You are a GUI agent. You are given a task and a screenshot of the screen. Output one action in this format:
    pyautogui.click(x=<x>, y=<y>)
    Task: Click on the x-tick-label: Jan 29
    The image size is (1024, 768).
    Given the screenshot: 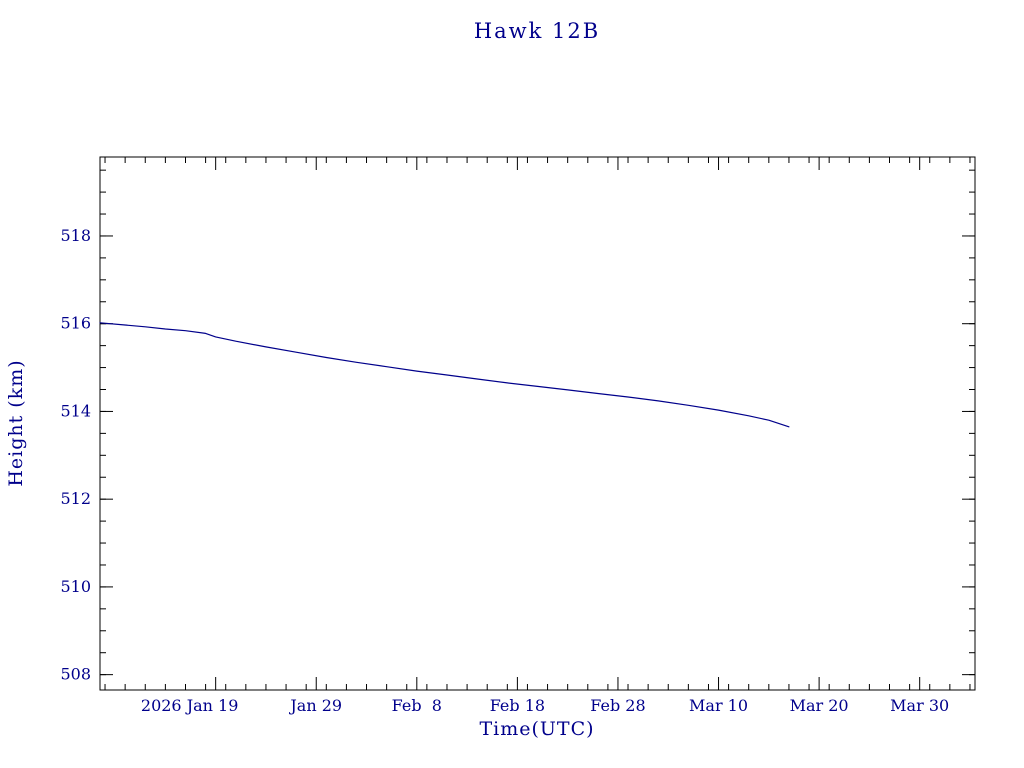 What is the action you would take?
    pyautogui.click(x=315, y=705)
    